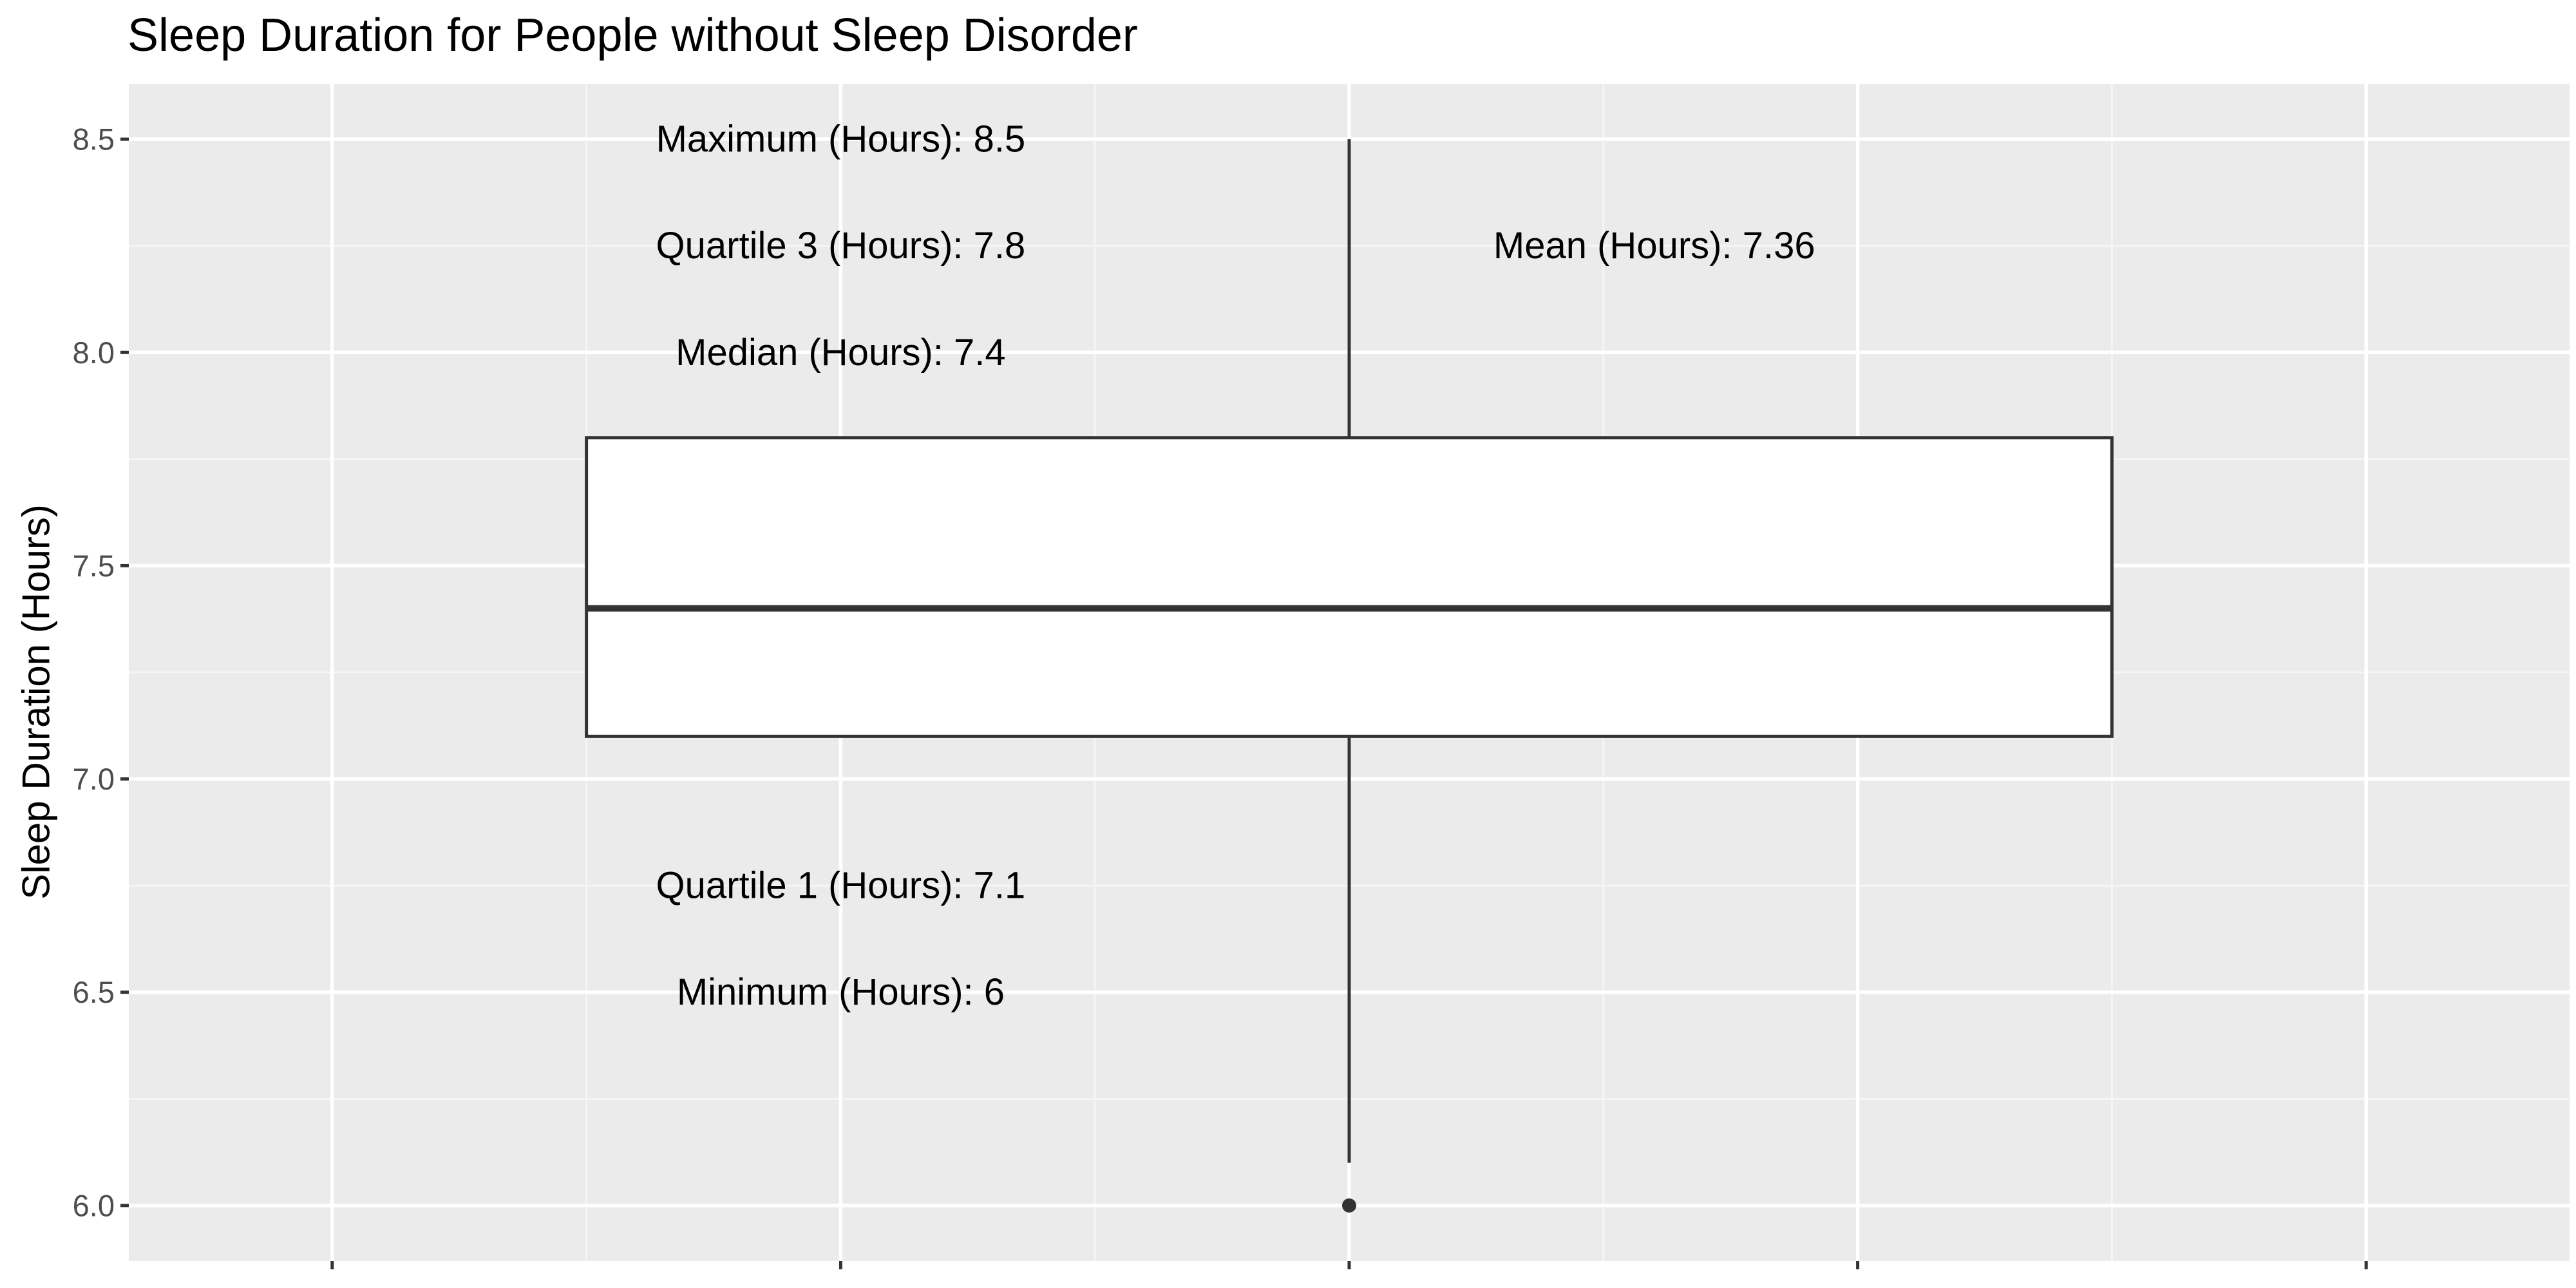 This screenshot has width=2576, height=1288. Describe the element at coordinates (1349, 1205) in the screenshot. I see `outlier-point` at that location.